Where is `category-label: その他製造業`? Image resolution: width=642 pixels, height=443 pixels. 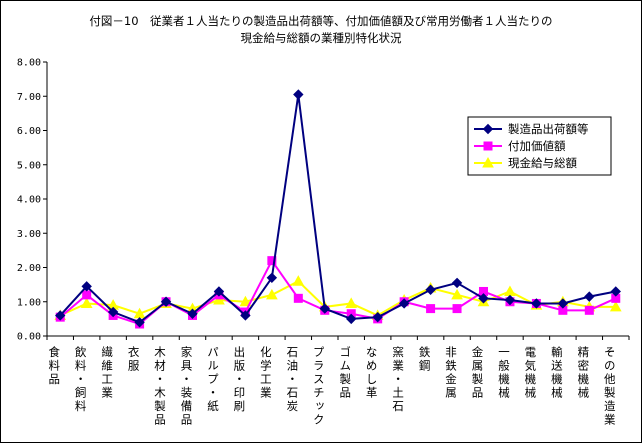
category-label: その他製造業 is located at coordinates (610, 386).